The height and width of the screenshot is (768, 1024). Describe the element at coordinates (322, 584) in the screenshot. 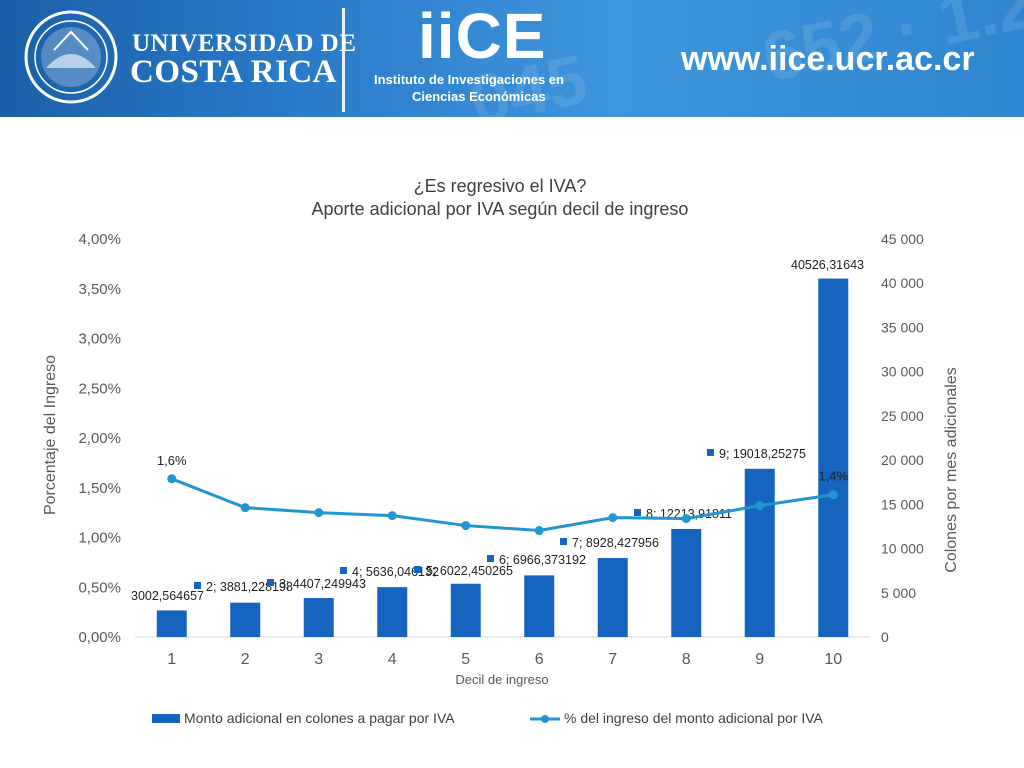

I see `bar-data-label: 3; 4407,249943` at that location.